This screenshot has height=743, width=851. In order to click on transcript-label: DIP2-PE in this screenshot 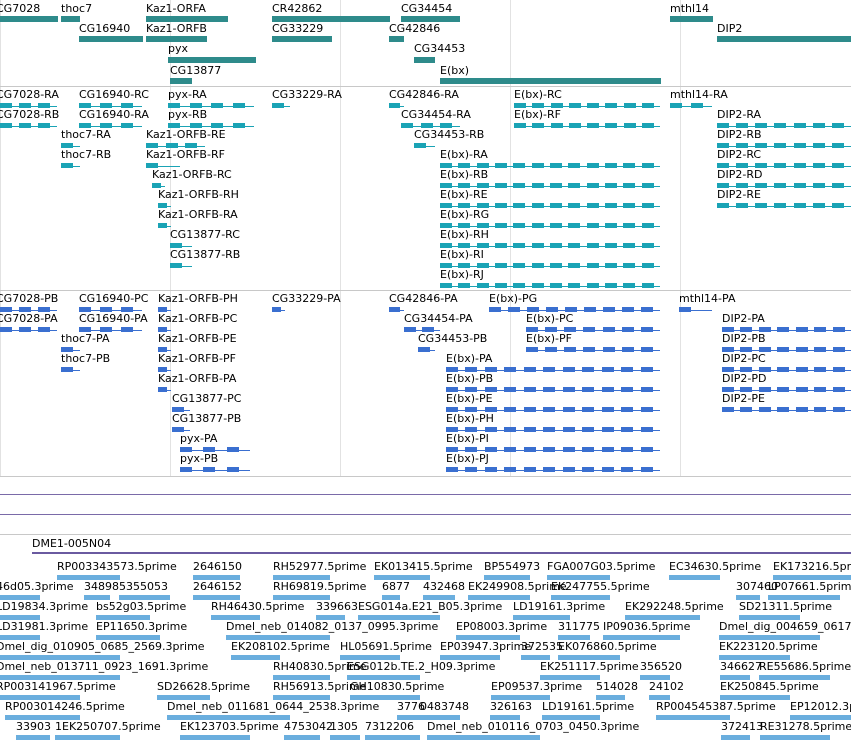, I will do `click(743, 398)`.